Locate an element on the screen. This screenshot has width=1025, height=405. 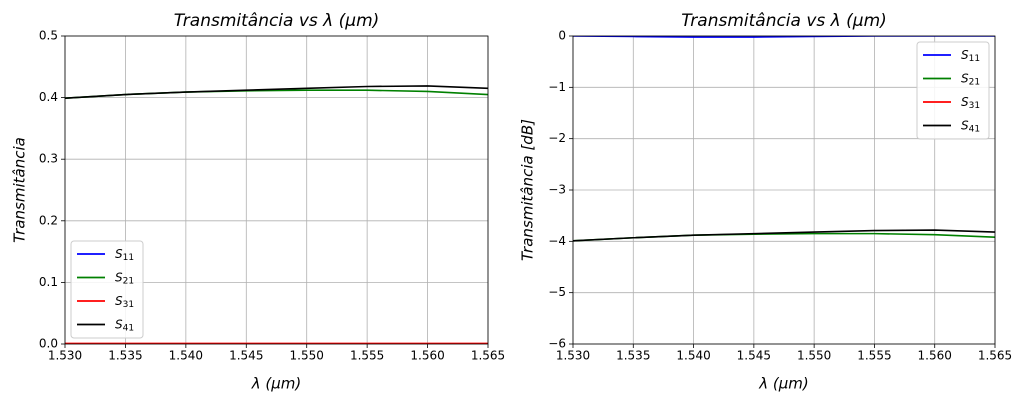
y-tick-label: 0.2 is located at coordinates (48, 220).